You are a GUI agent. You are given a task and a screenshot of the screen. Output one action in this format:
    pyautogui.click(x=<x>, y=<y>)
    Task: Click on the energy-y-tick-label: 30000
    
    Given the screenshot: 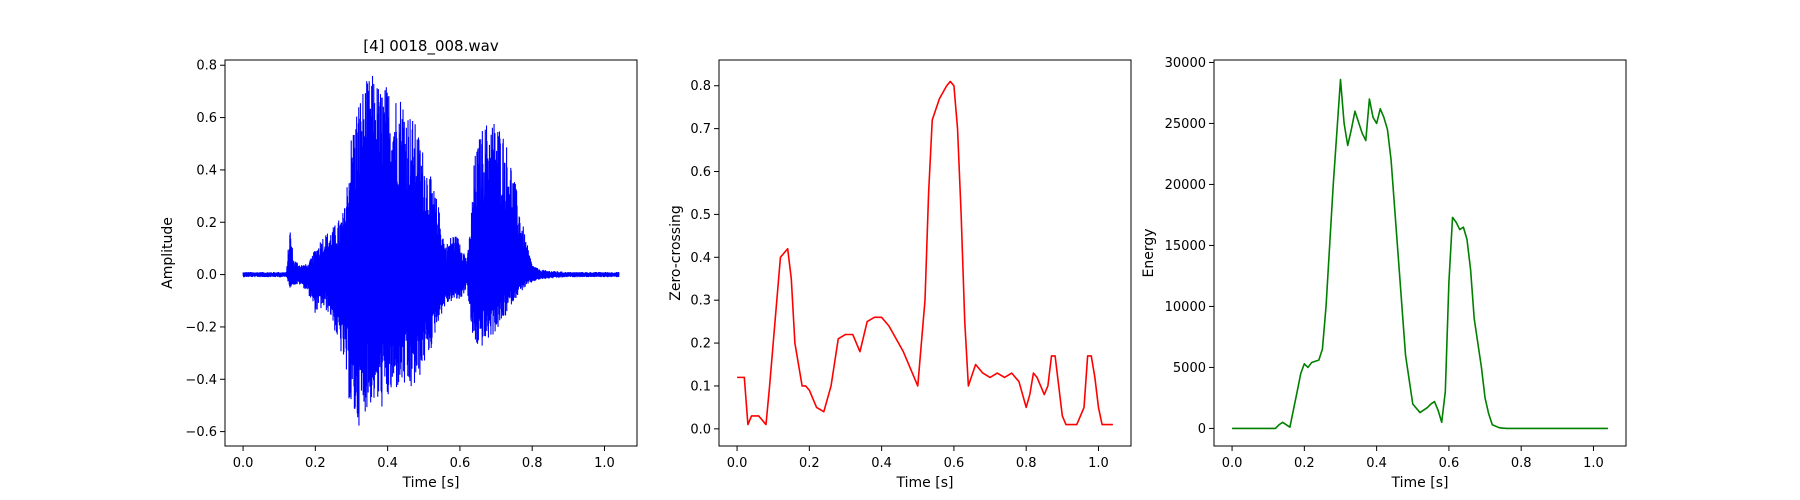 What is the action you would take?
    pyautogui.click(x=1185, y=63)
    